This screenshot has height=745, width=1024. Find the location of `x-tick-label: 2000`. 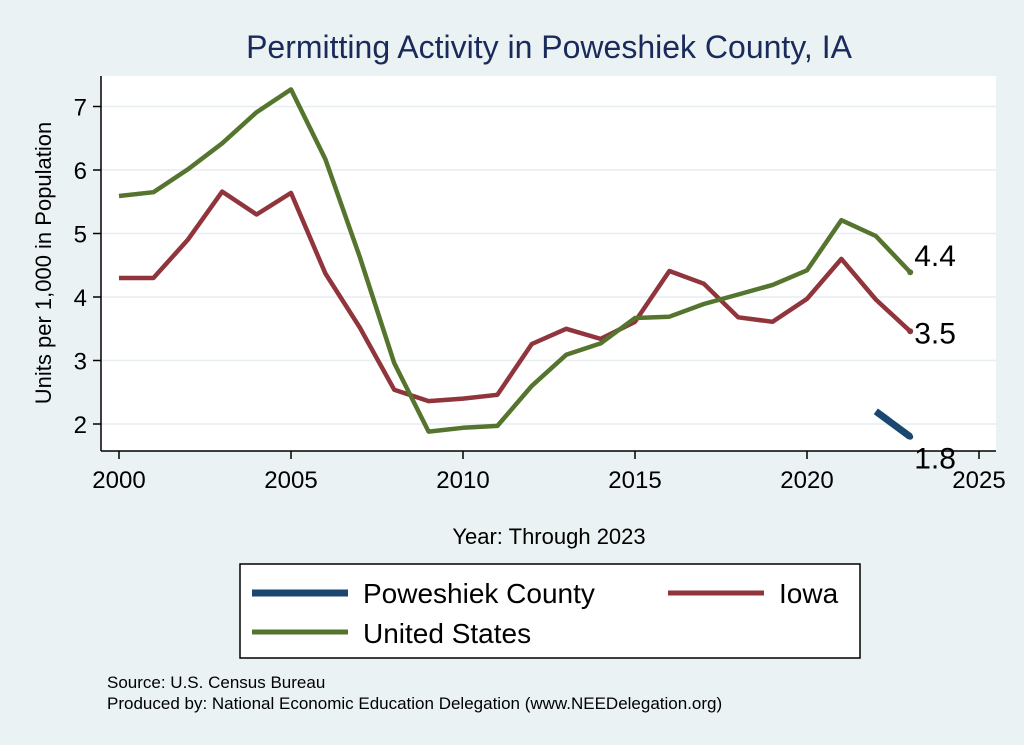

x-tick-label: 2000 is located at coordinates (118, 480).